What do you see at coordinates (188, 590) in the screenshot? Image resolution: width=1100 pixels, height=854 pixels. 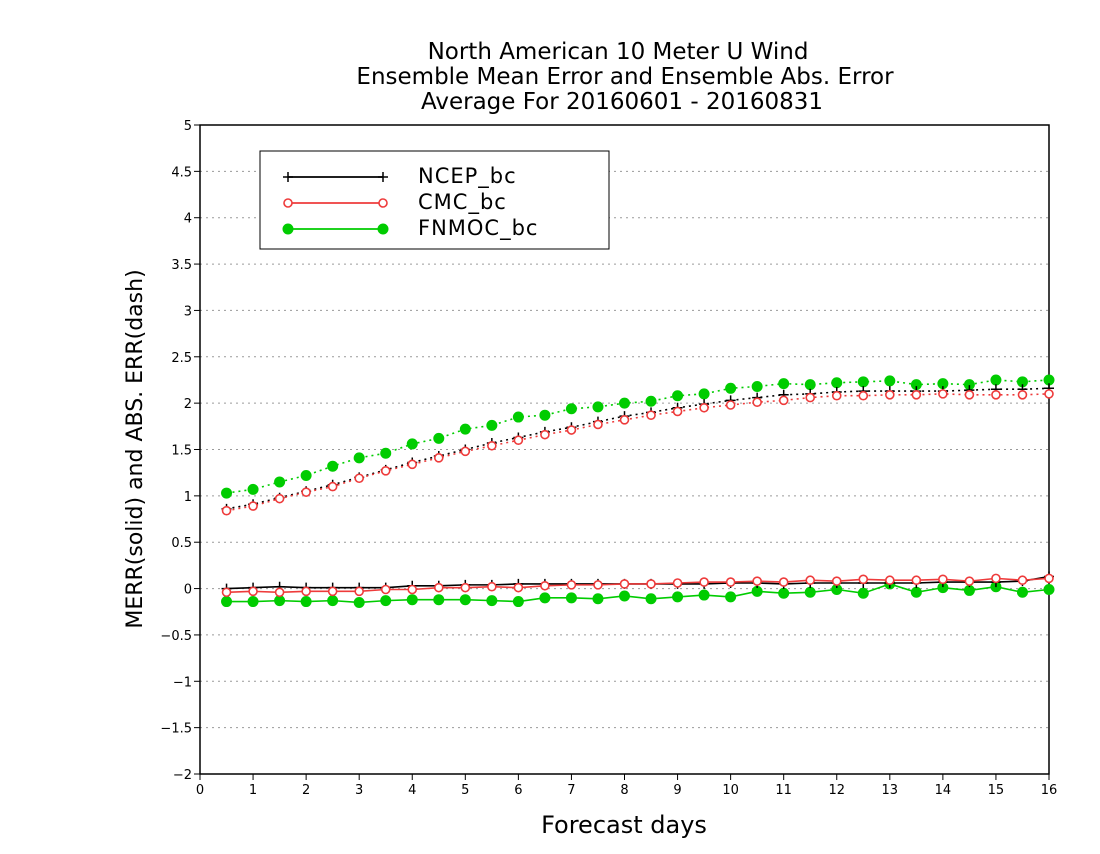 I see `y-tick-label: 0` at bounding box center [188, 590].